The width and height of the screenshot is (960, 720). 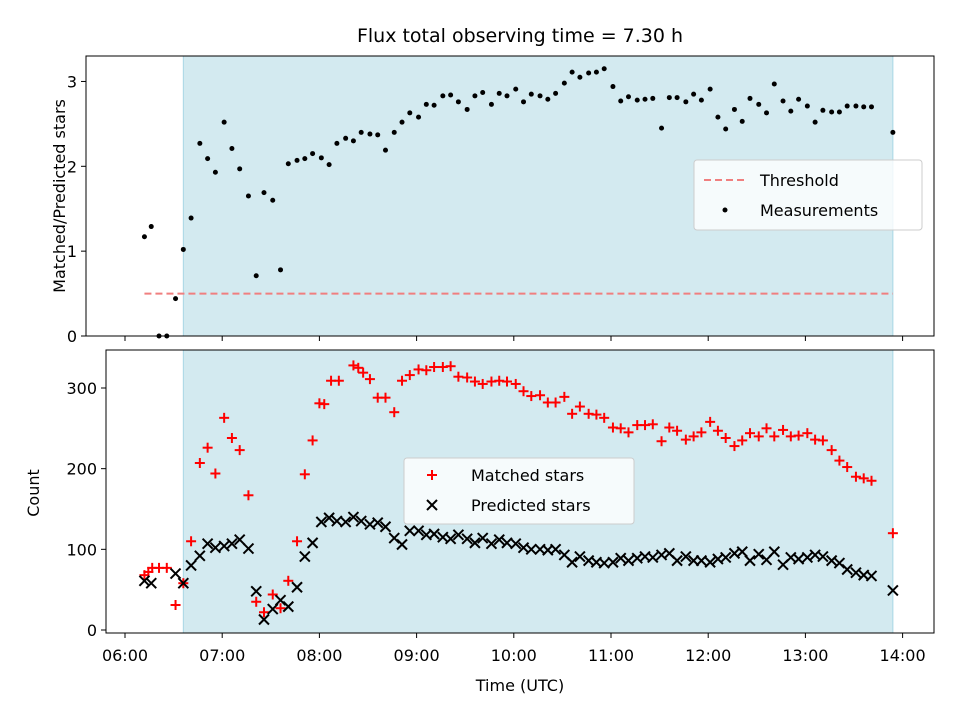 I want to click on legend-measurements-swatch, so click(x=725, y=210).